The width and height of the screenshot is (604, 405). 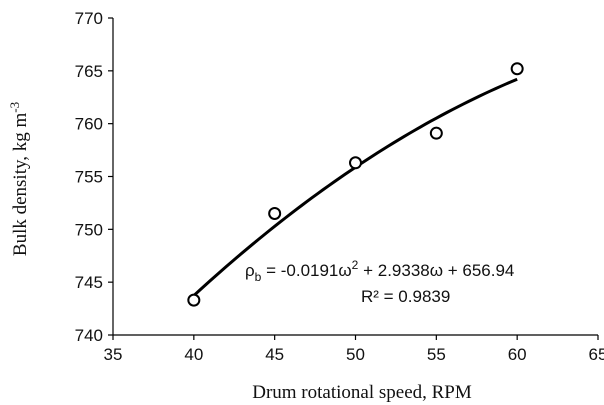 What do you see at coordinates (274, 354) in the screenshot?
I see `x-tick-label: 45` at bounding box center [274, 354].